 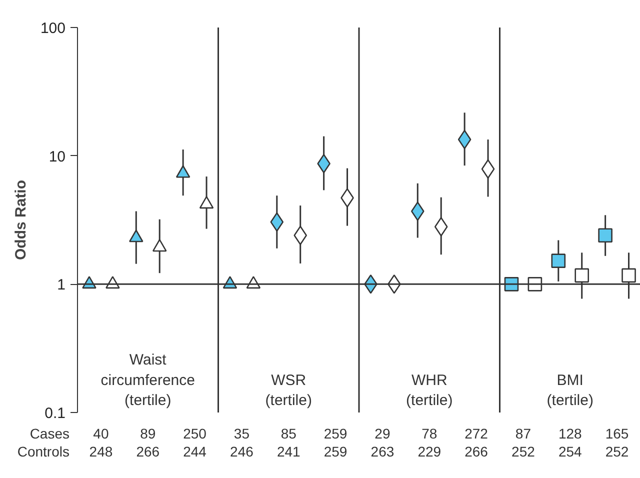 What do you see at coordinates (21, 220) in the screenshot?
I see `y-axis-title: Odds Ratio` at bounding box center [21, 220].